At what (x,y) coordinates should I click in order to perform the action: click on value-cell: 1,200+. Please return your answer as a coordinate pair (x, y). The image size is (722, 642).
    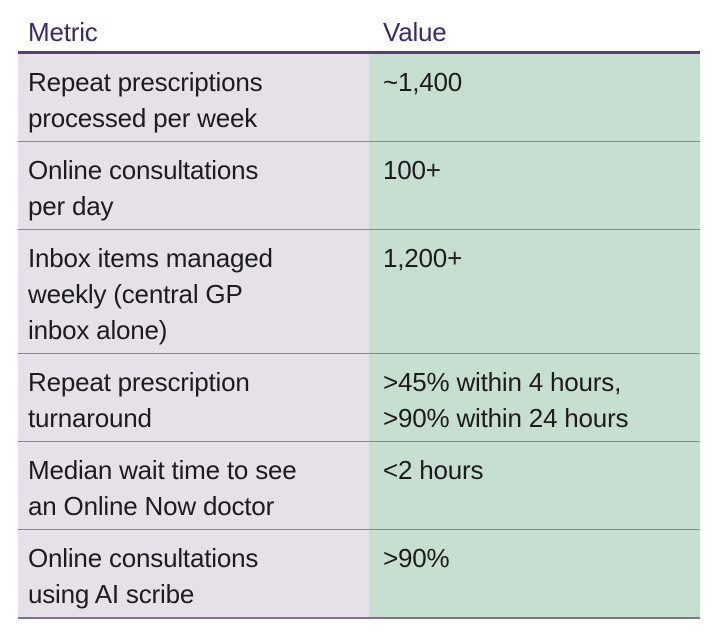
    Looking at the image, I should click on (534, 291).